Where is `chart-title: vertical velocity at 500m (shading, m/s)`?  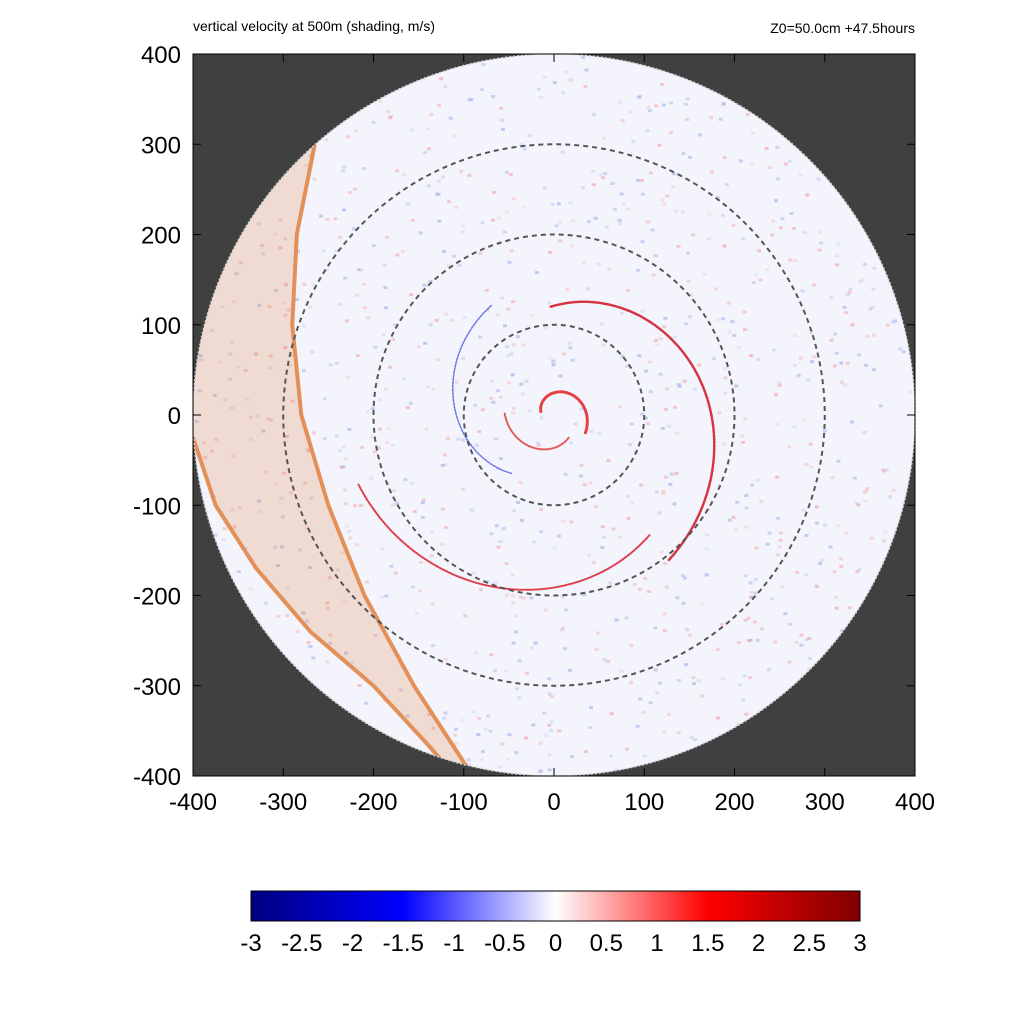
chart-title: vertical velocity at 500m (shading, m/s) is located at coordinates (314, 26).